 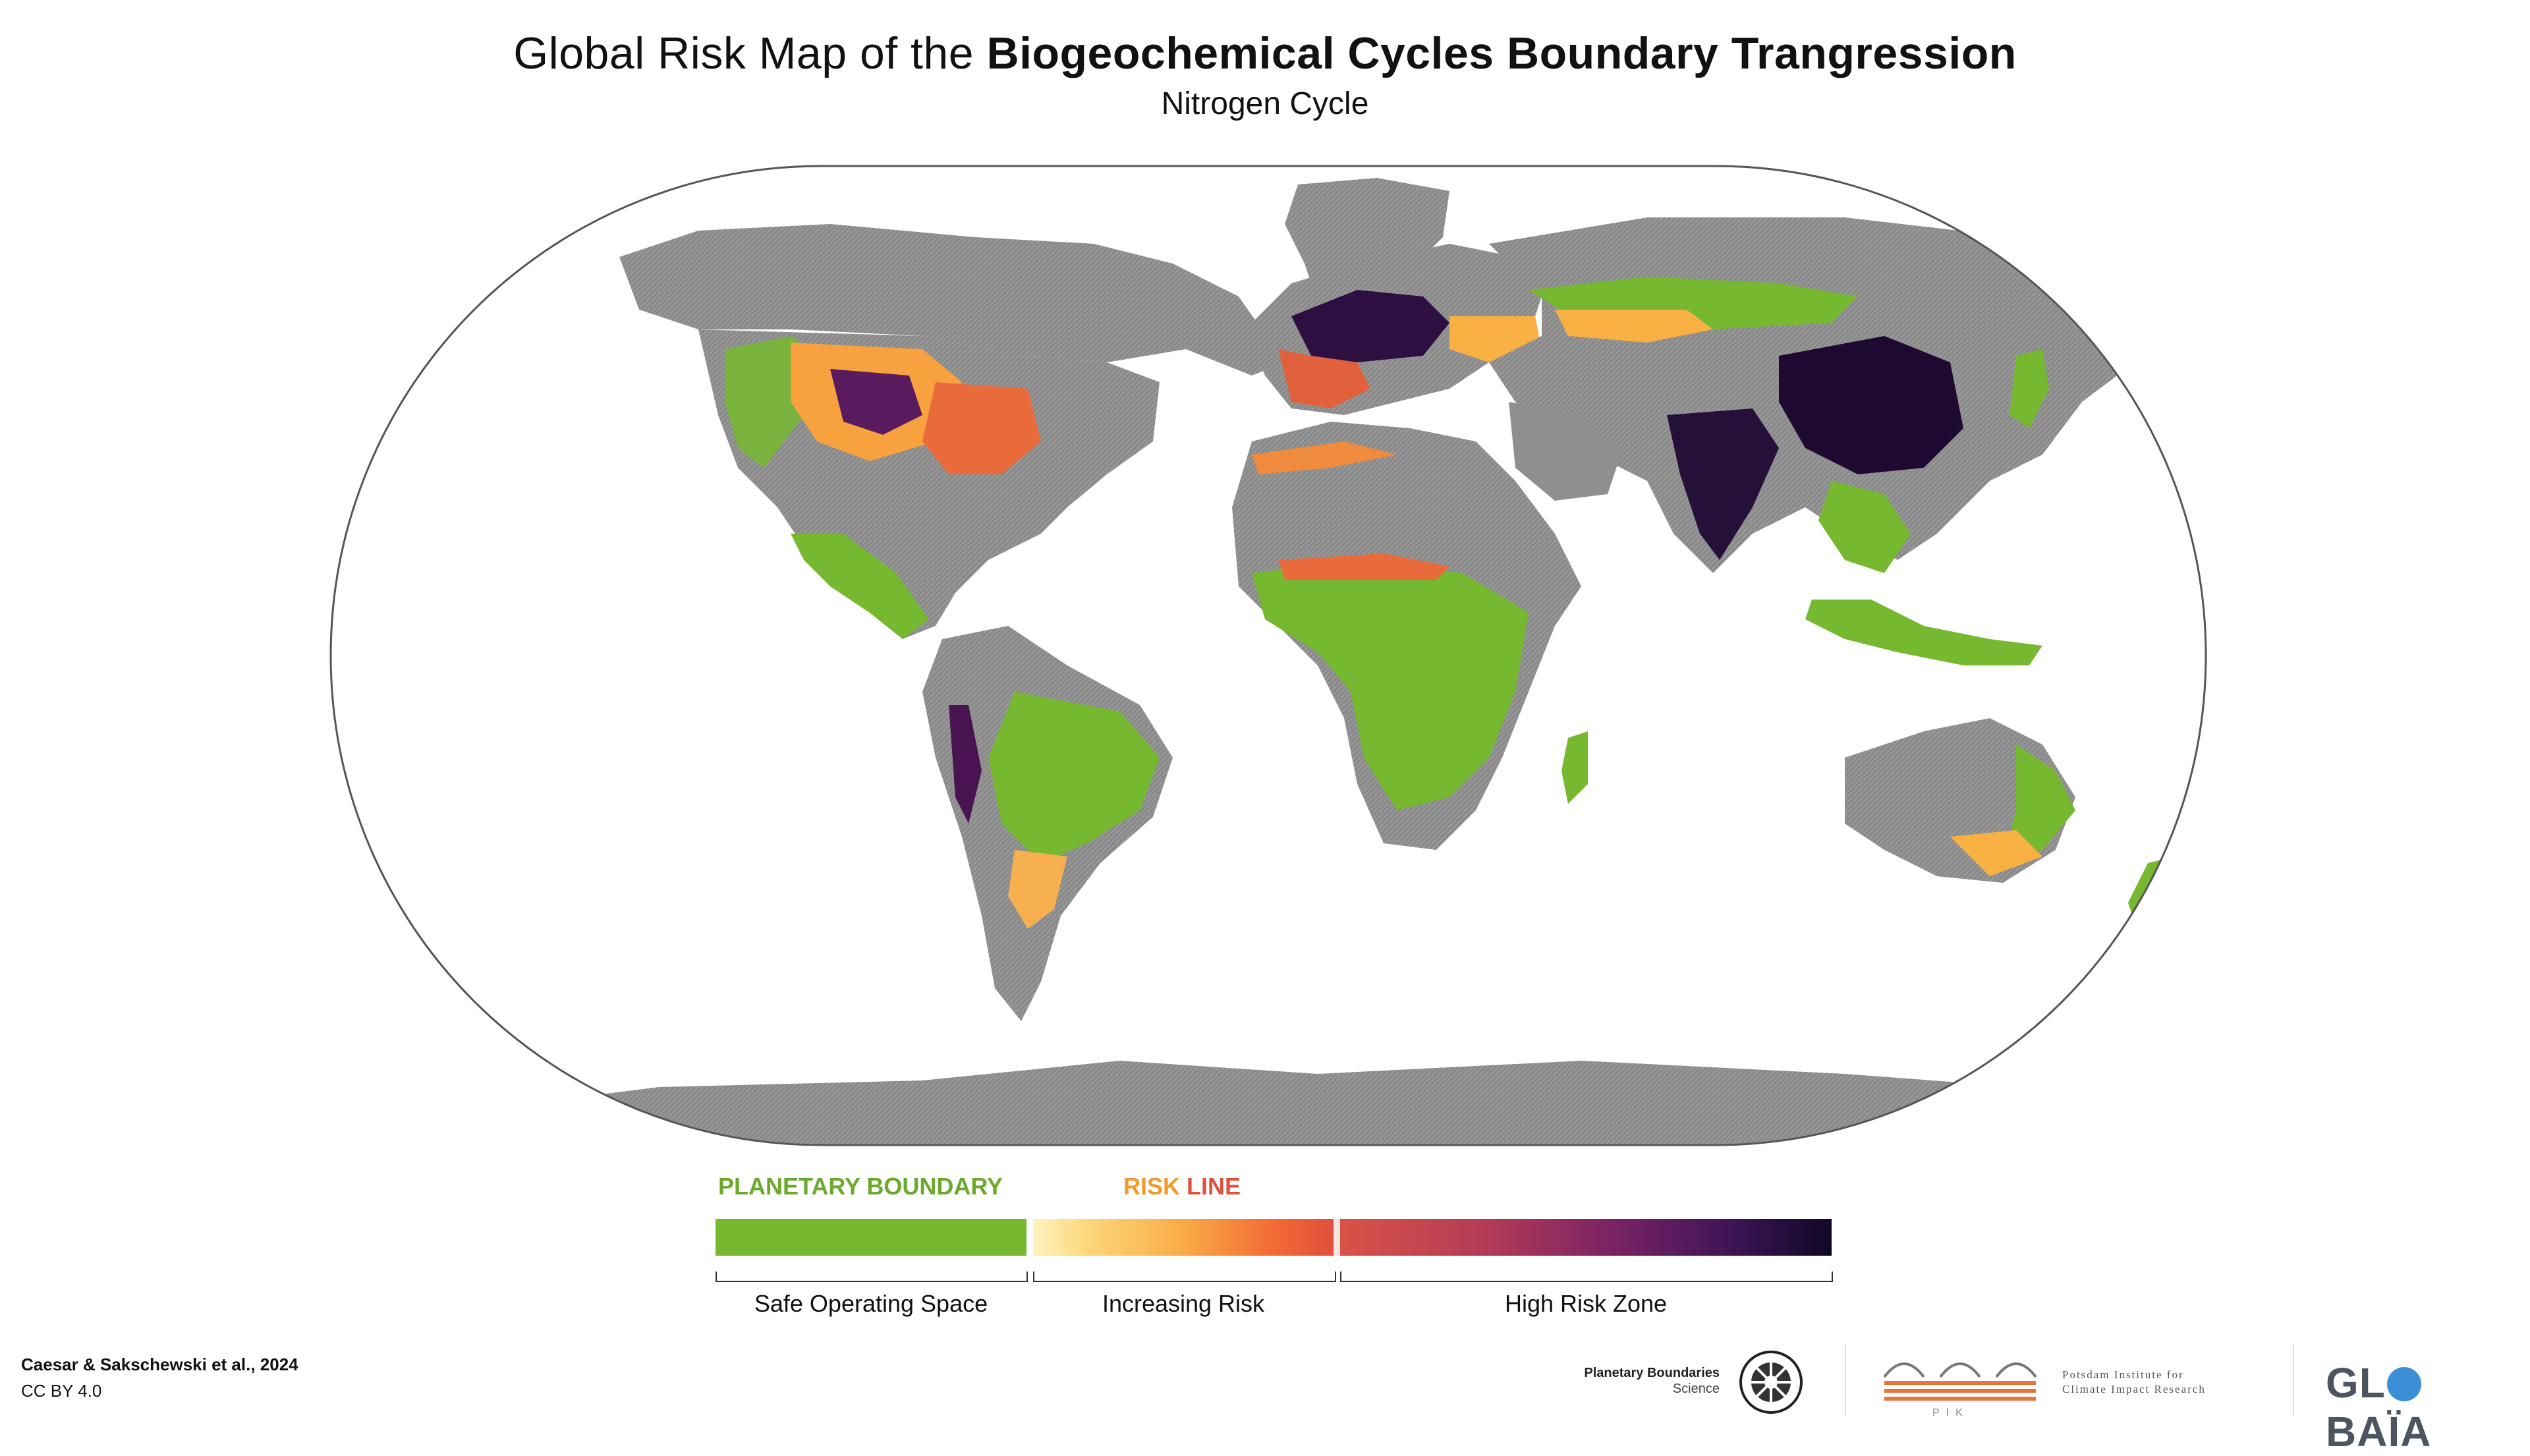 What do you see at coordinates (1363, 566) in the screenshot?
I see `sahel-risk-region` at bounding box center [1363, 566].